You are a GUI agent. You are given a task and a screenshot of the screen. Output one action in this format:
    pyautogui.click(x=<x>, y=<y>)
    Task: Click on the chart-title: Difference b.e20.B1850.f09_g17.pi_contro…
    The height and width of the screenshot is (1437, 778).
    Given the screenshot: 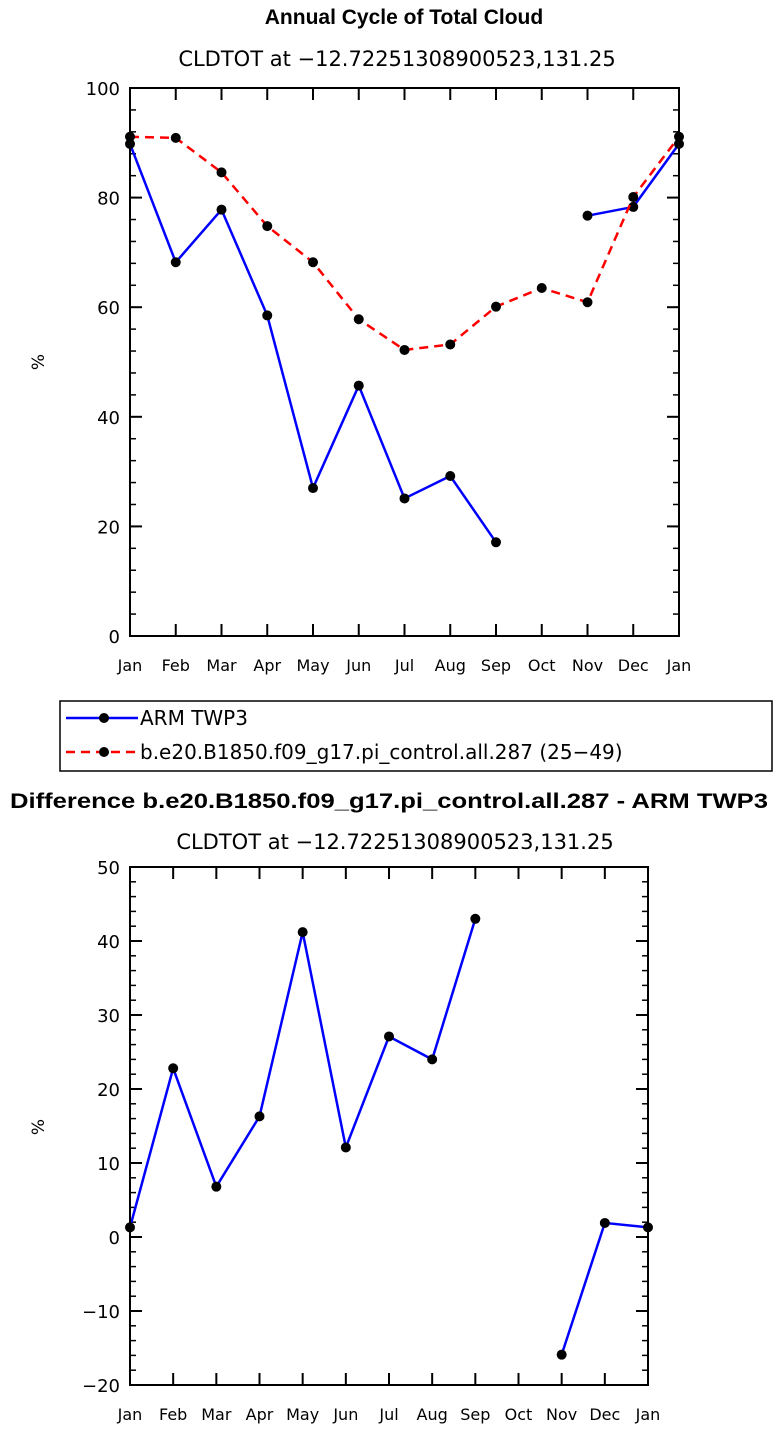 What is the action you would take?
    pyautogui.click(x=389, y=801)
    